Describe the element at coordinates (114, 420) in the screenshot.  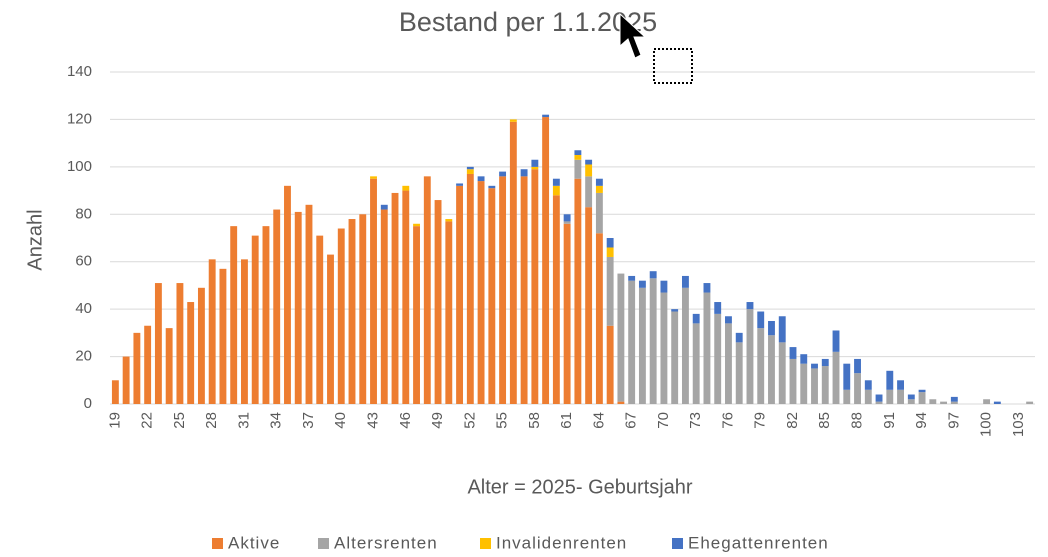
I see `x-tick-label: 19` at that location.